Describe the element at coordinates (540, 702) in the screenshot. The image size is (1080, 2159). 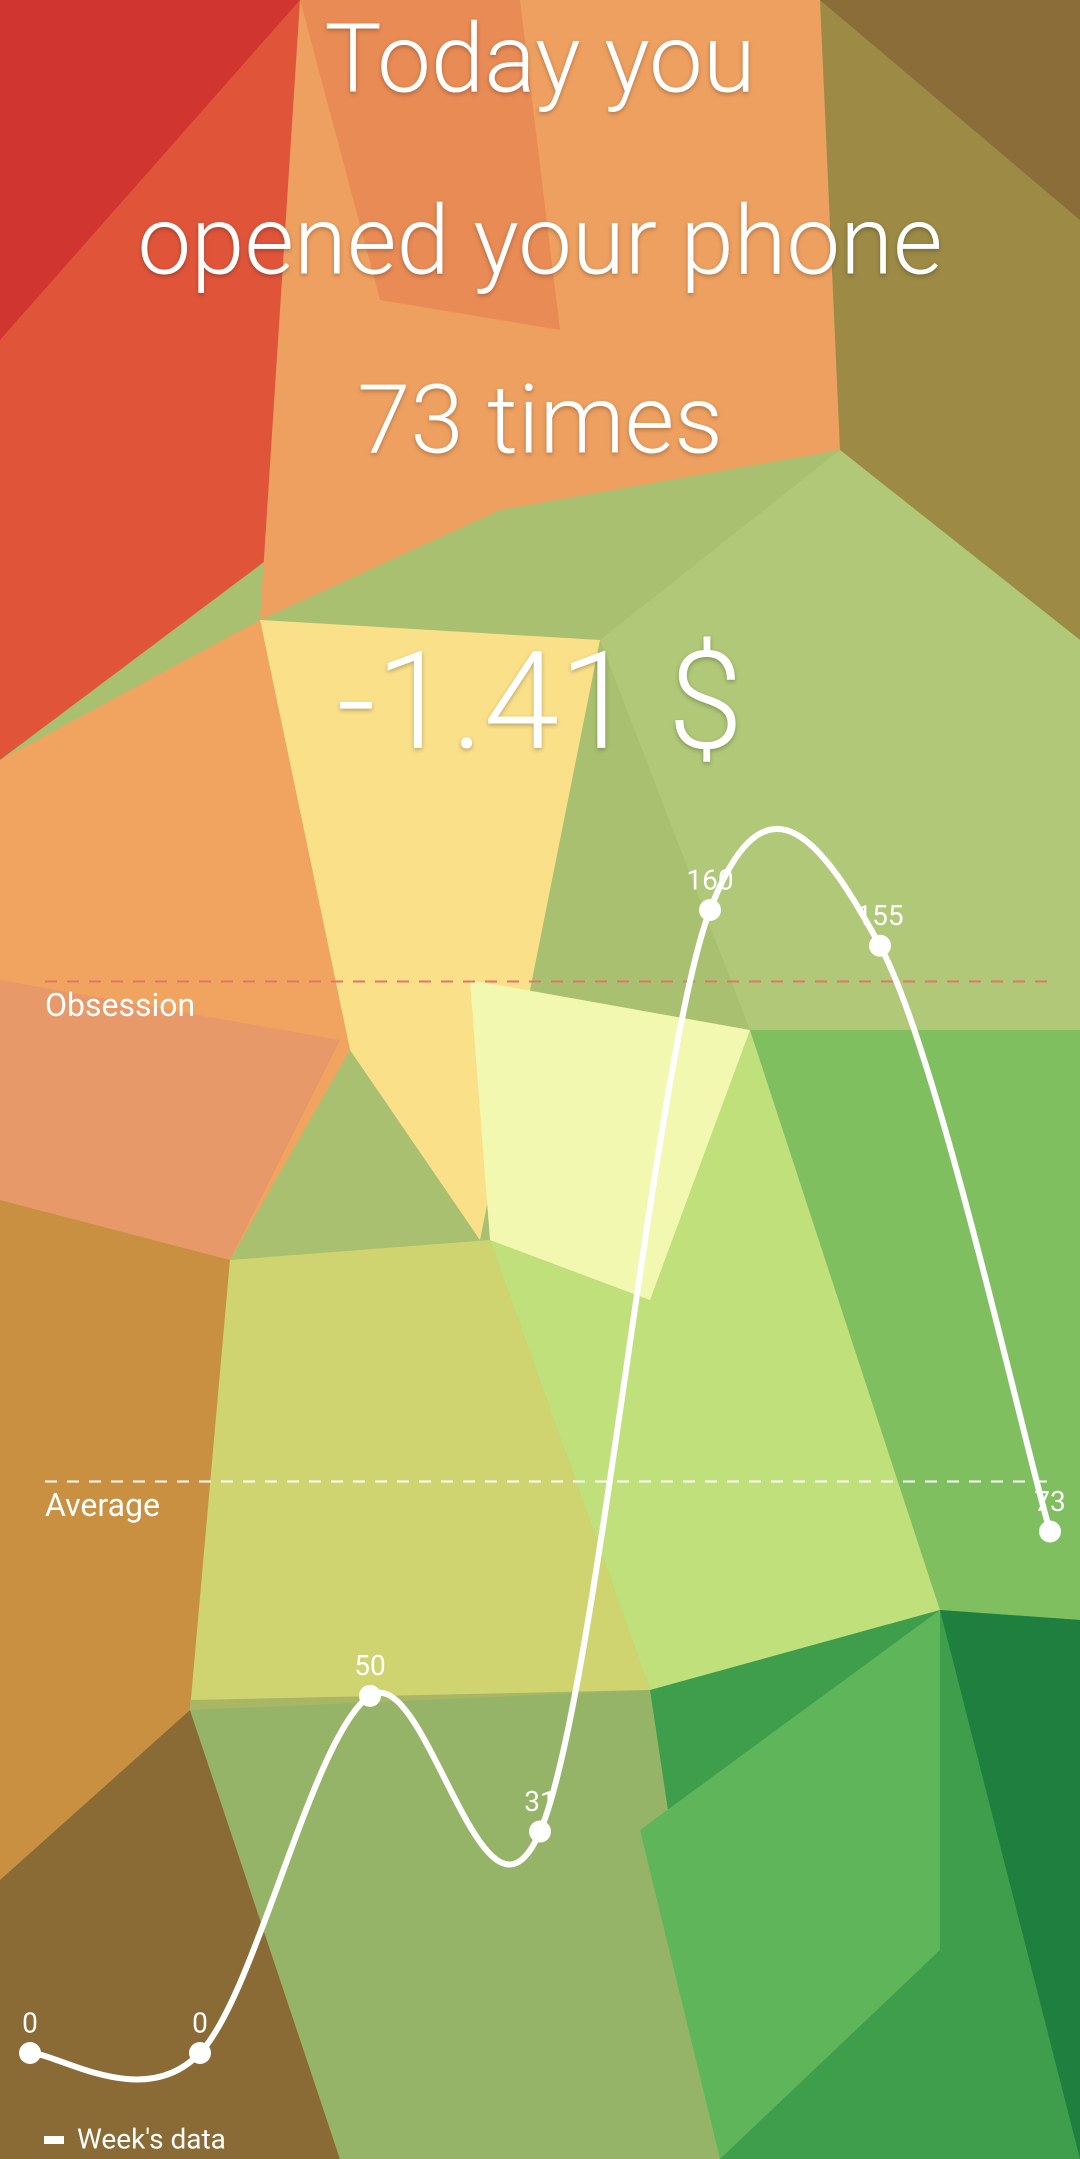
I see `amount: -1.41 $` at that location.